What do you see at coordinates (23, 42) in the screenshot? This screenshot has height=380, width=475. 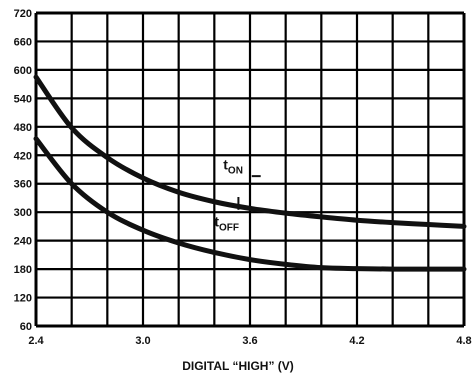 I see `y-tick-label: 660` at bounding box center [23, 42].